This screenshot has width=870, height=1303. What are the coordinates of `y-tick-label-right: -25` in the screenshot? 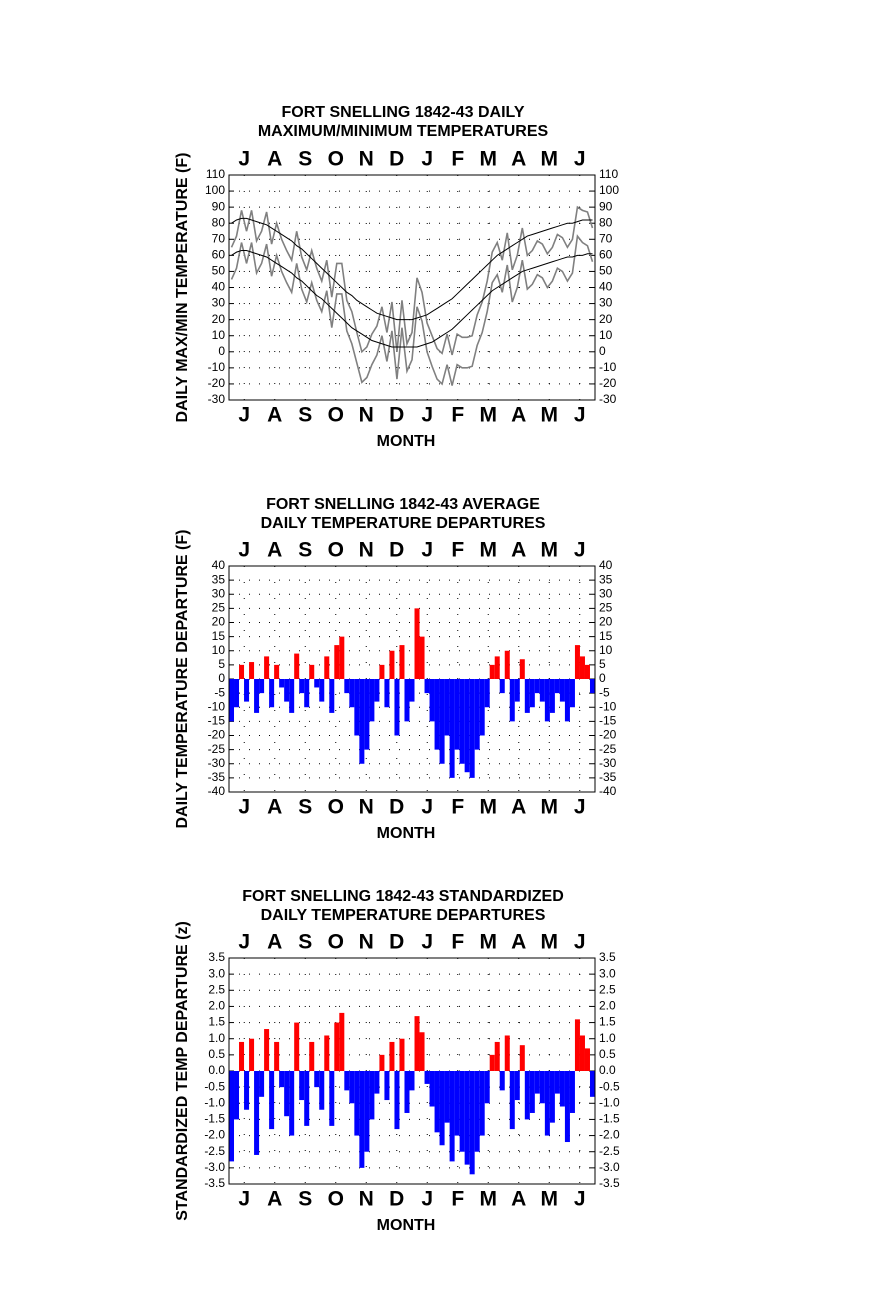 It's located at (608, 749).